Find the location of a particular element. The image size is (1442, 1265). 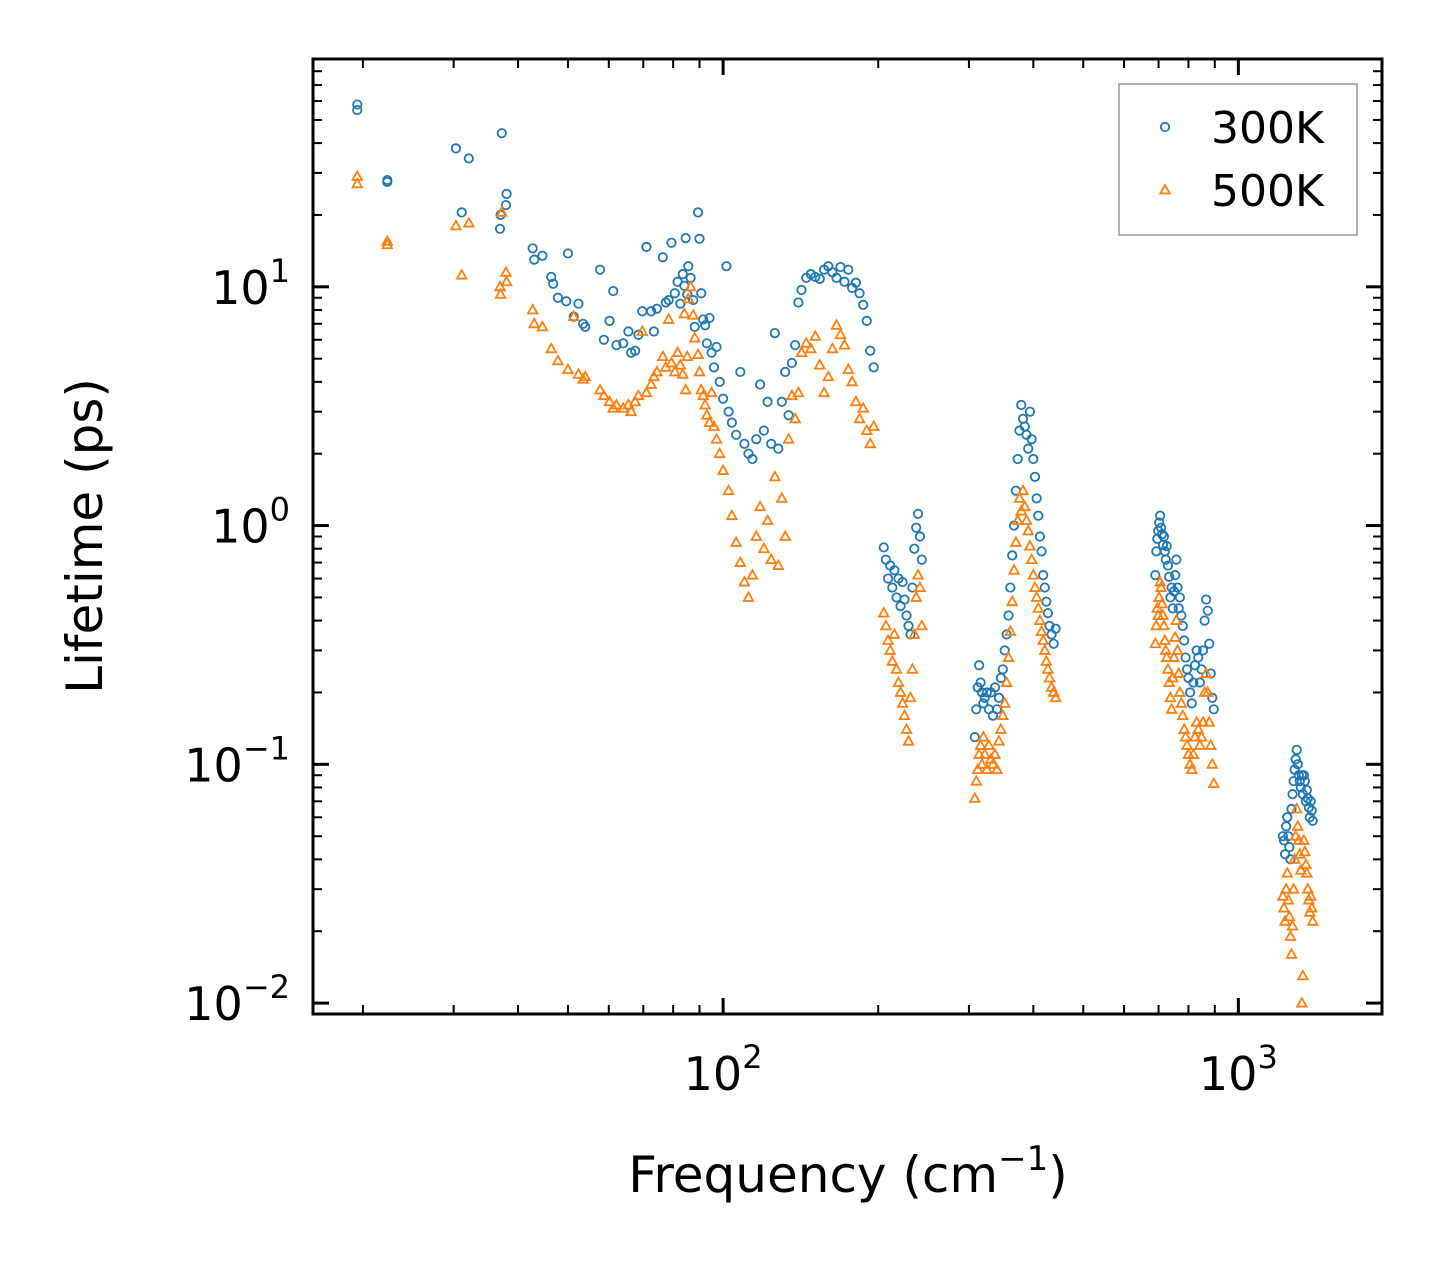

y-tick-base: 10 is located at coordinates (213, 1004).